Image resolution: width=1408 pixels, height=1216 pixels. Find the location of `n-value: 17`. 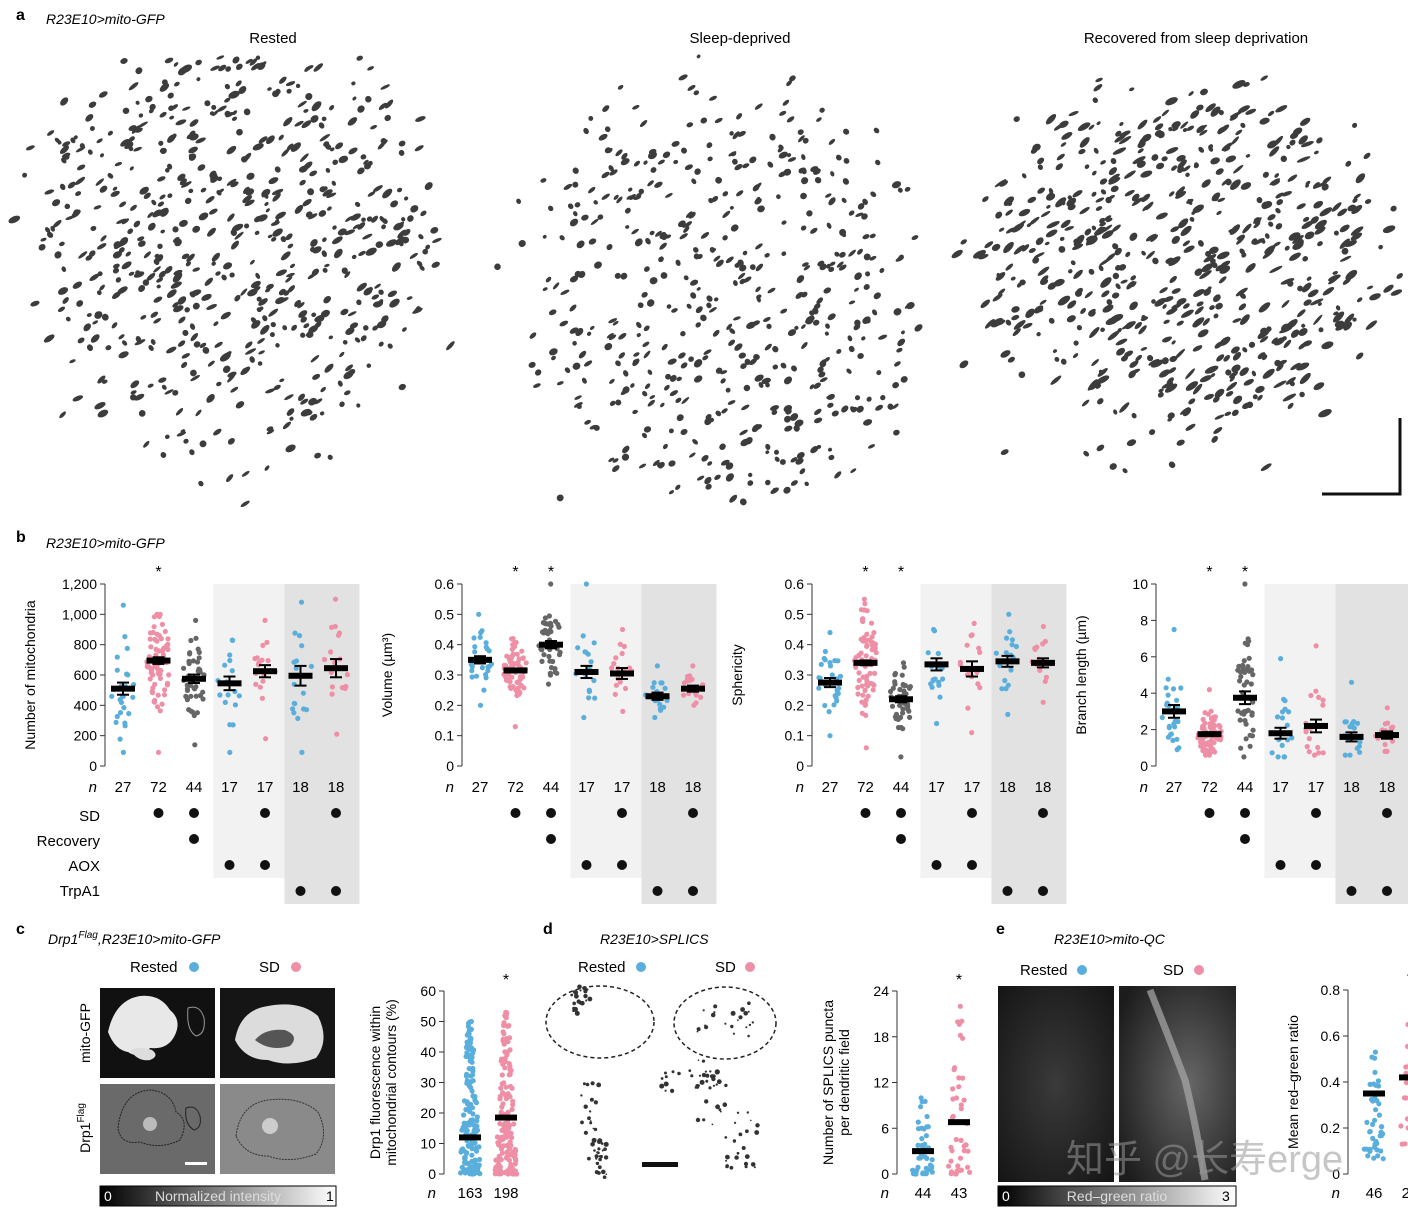

n-value: 17 is located at coordinates (229, 787).